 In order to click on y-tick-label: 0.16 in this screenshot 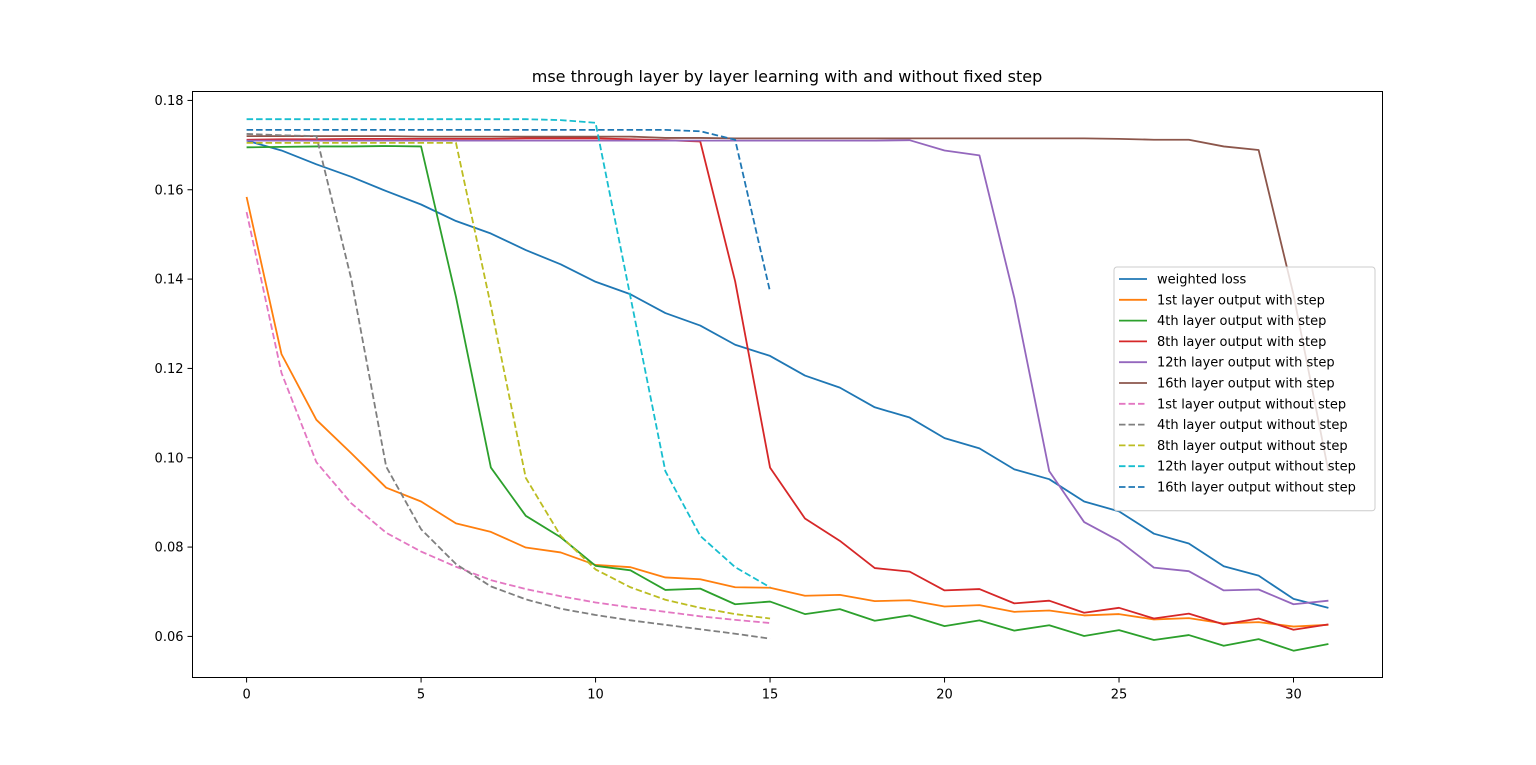, I will do `click(169, 190)`.